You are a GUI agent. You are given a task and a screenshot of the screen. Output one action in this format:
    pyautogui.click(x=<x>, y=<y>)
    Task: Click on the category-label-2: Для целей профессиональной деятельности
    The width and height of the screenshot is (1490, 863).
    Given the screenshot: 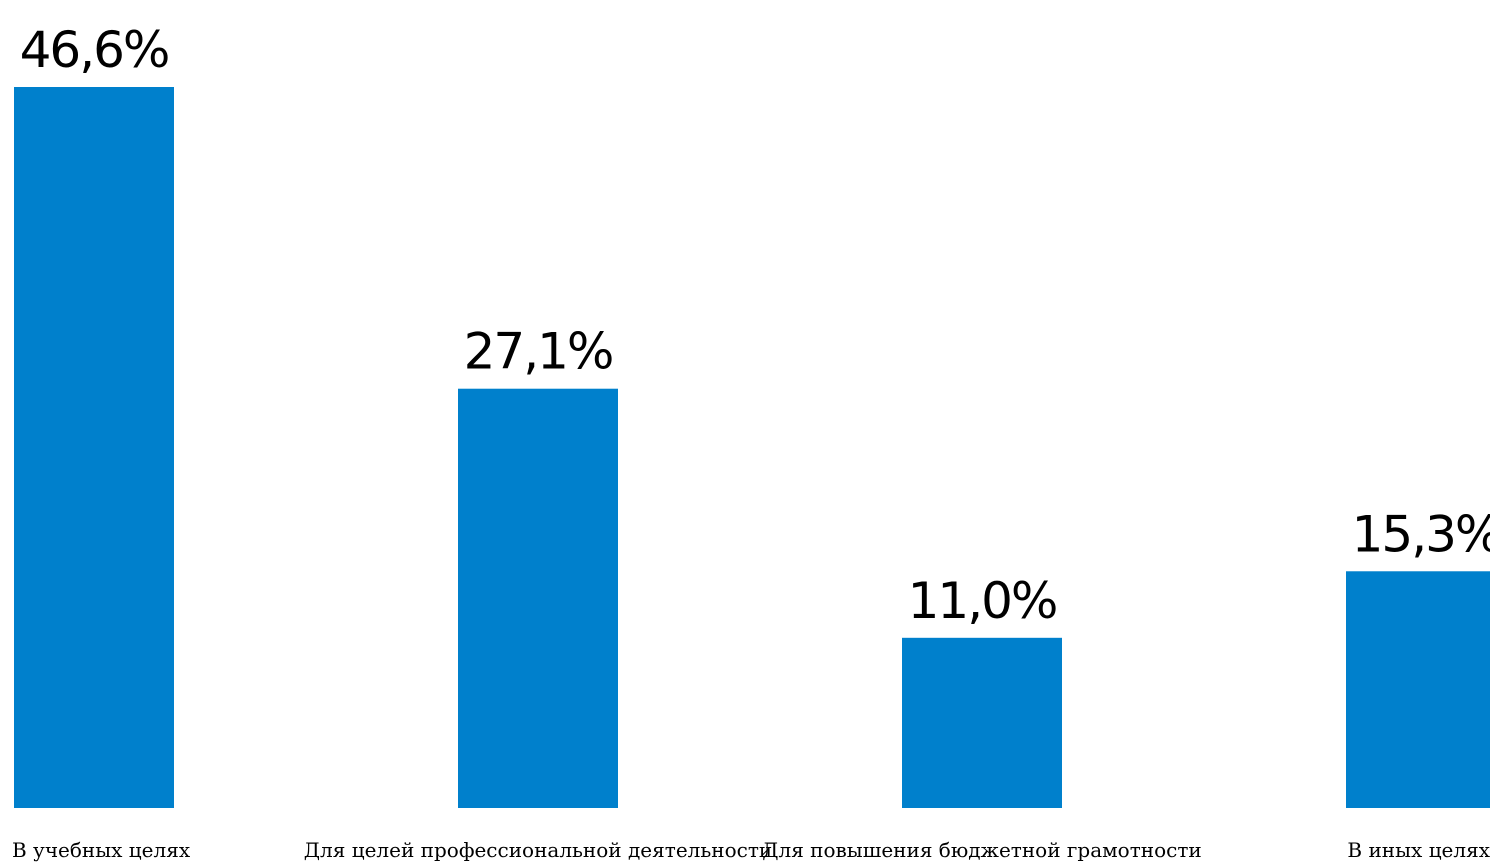 What is the action you would take?
    pyautogui.click(x=538, y=850)
    